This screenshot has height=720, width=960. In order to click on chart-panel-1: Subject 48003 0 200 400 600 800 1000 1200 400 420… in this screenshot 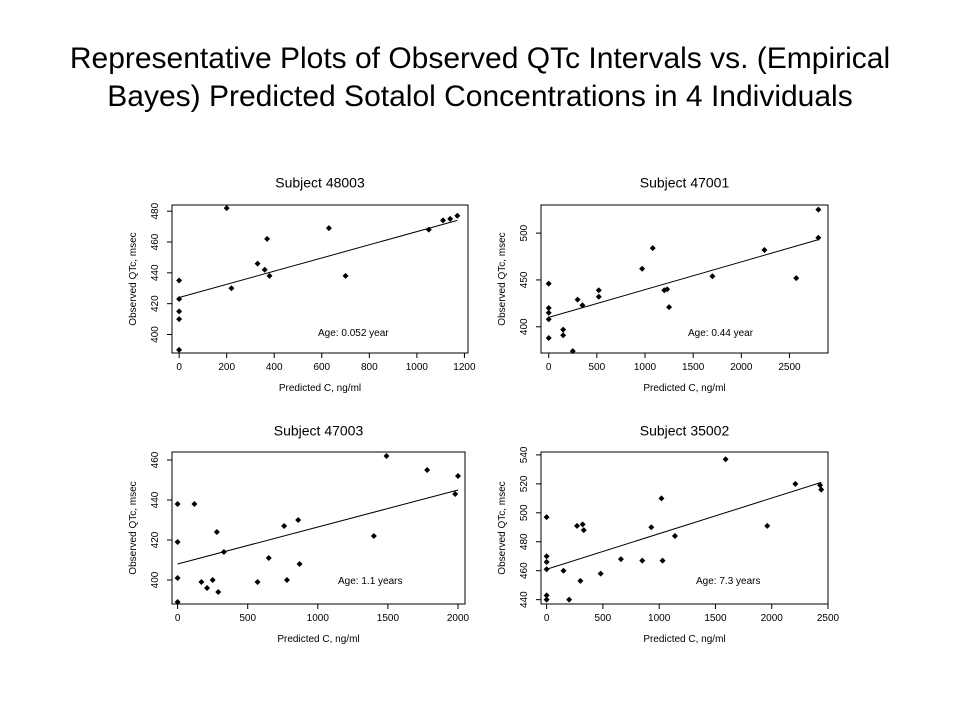, I will do `click(302, 284)`.